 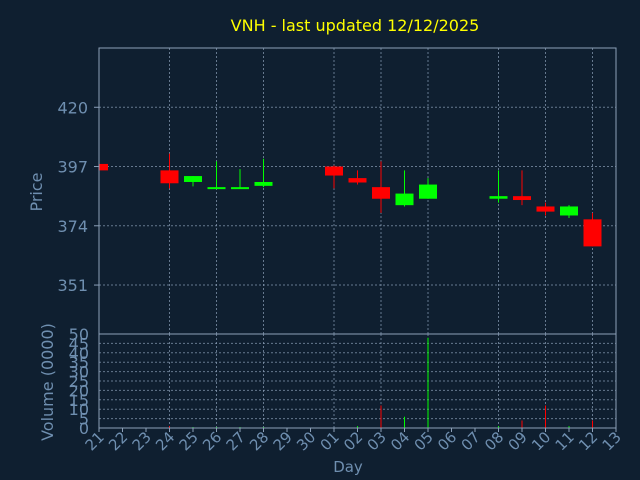 I want to click on price-tick-label: 397, so click(x=72, y=167).